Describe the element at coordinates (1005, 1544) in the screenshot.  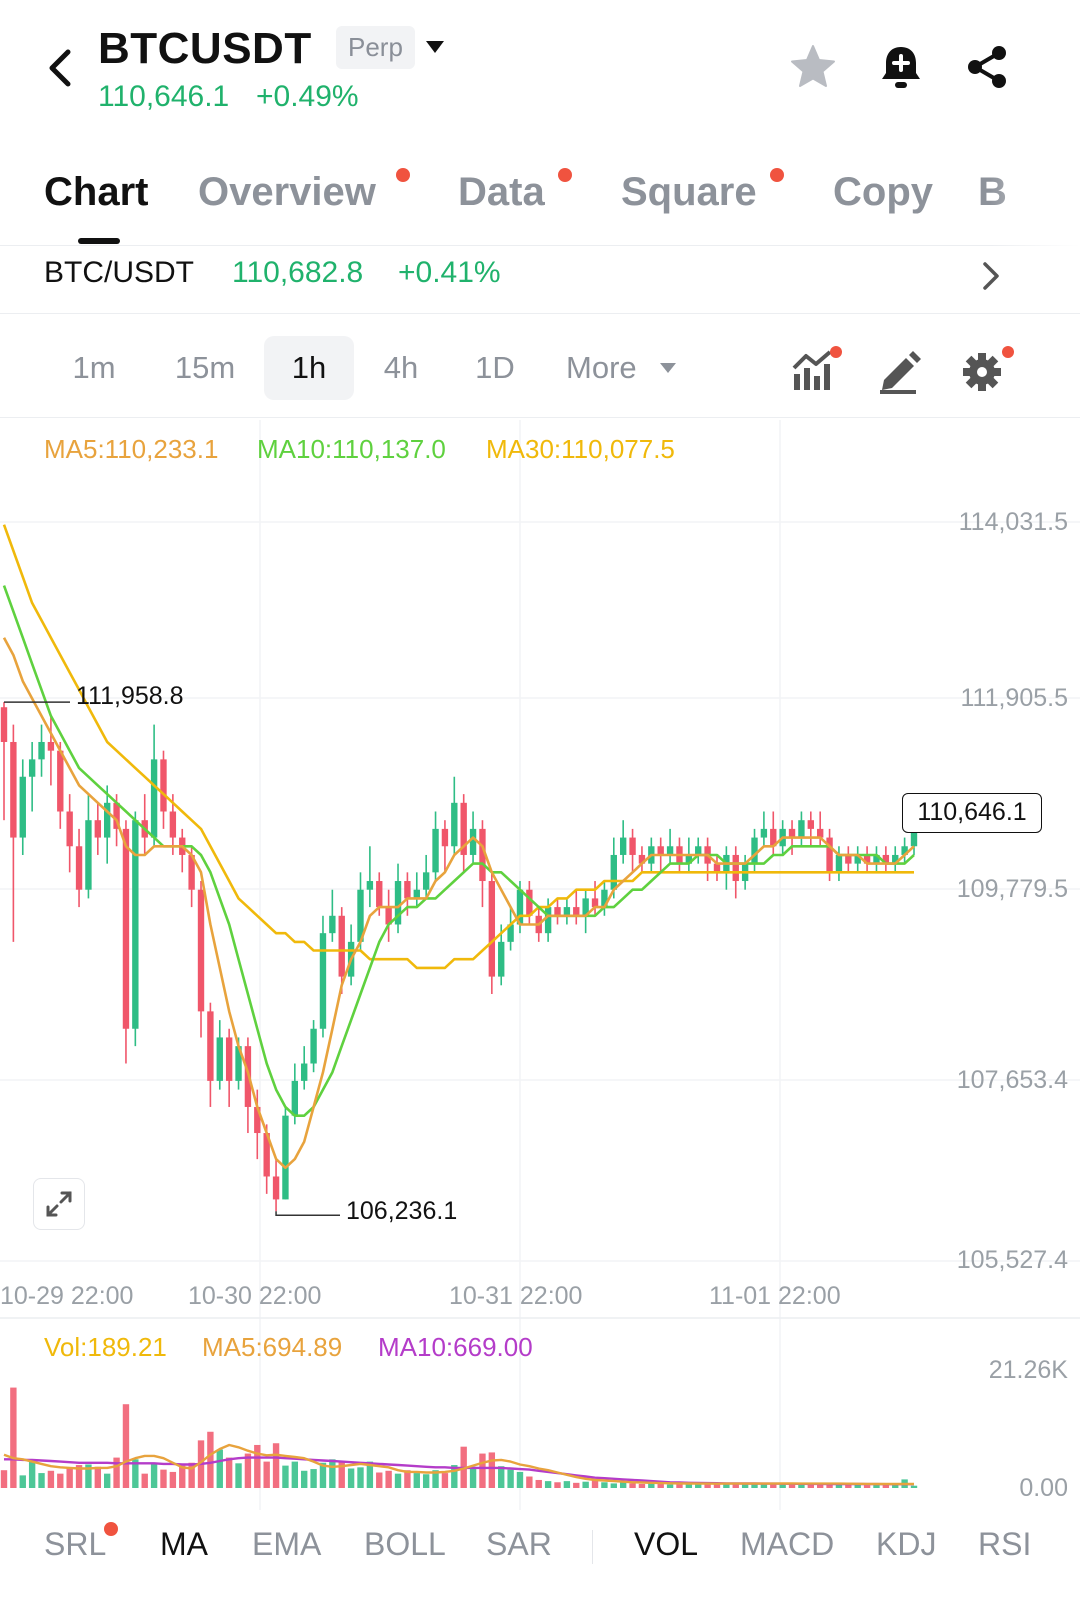
I see `indicator-rsi: RSI` at that location.